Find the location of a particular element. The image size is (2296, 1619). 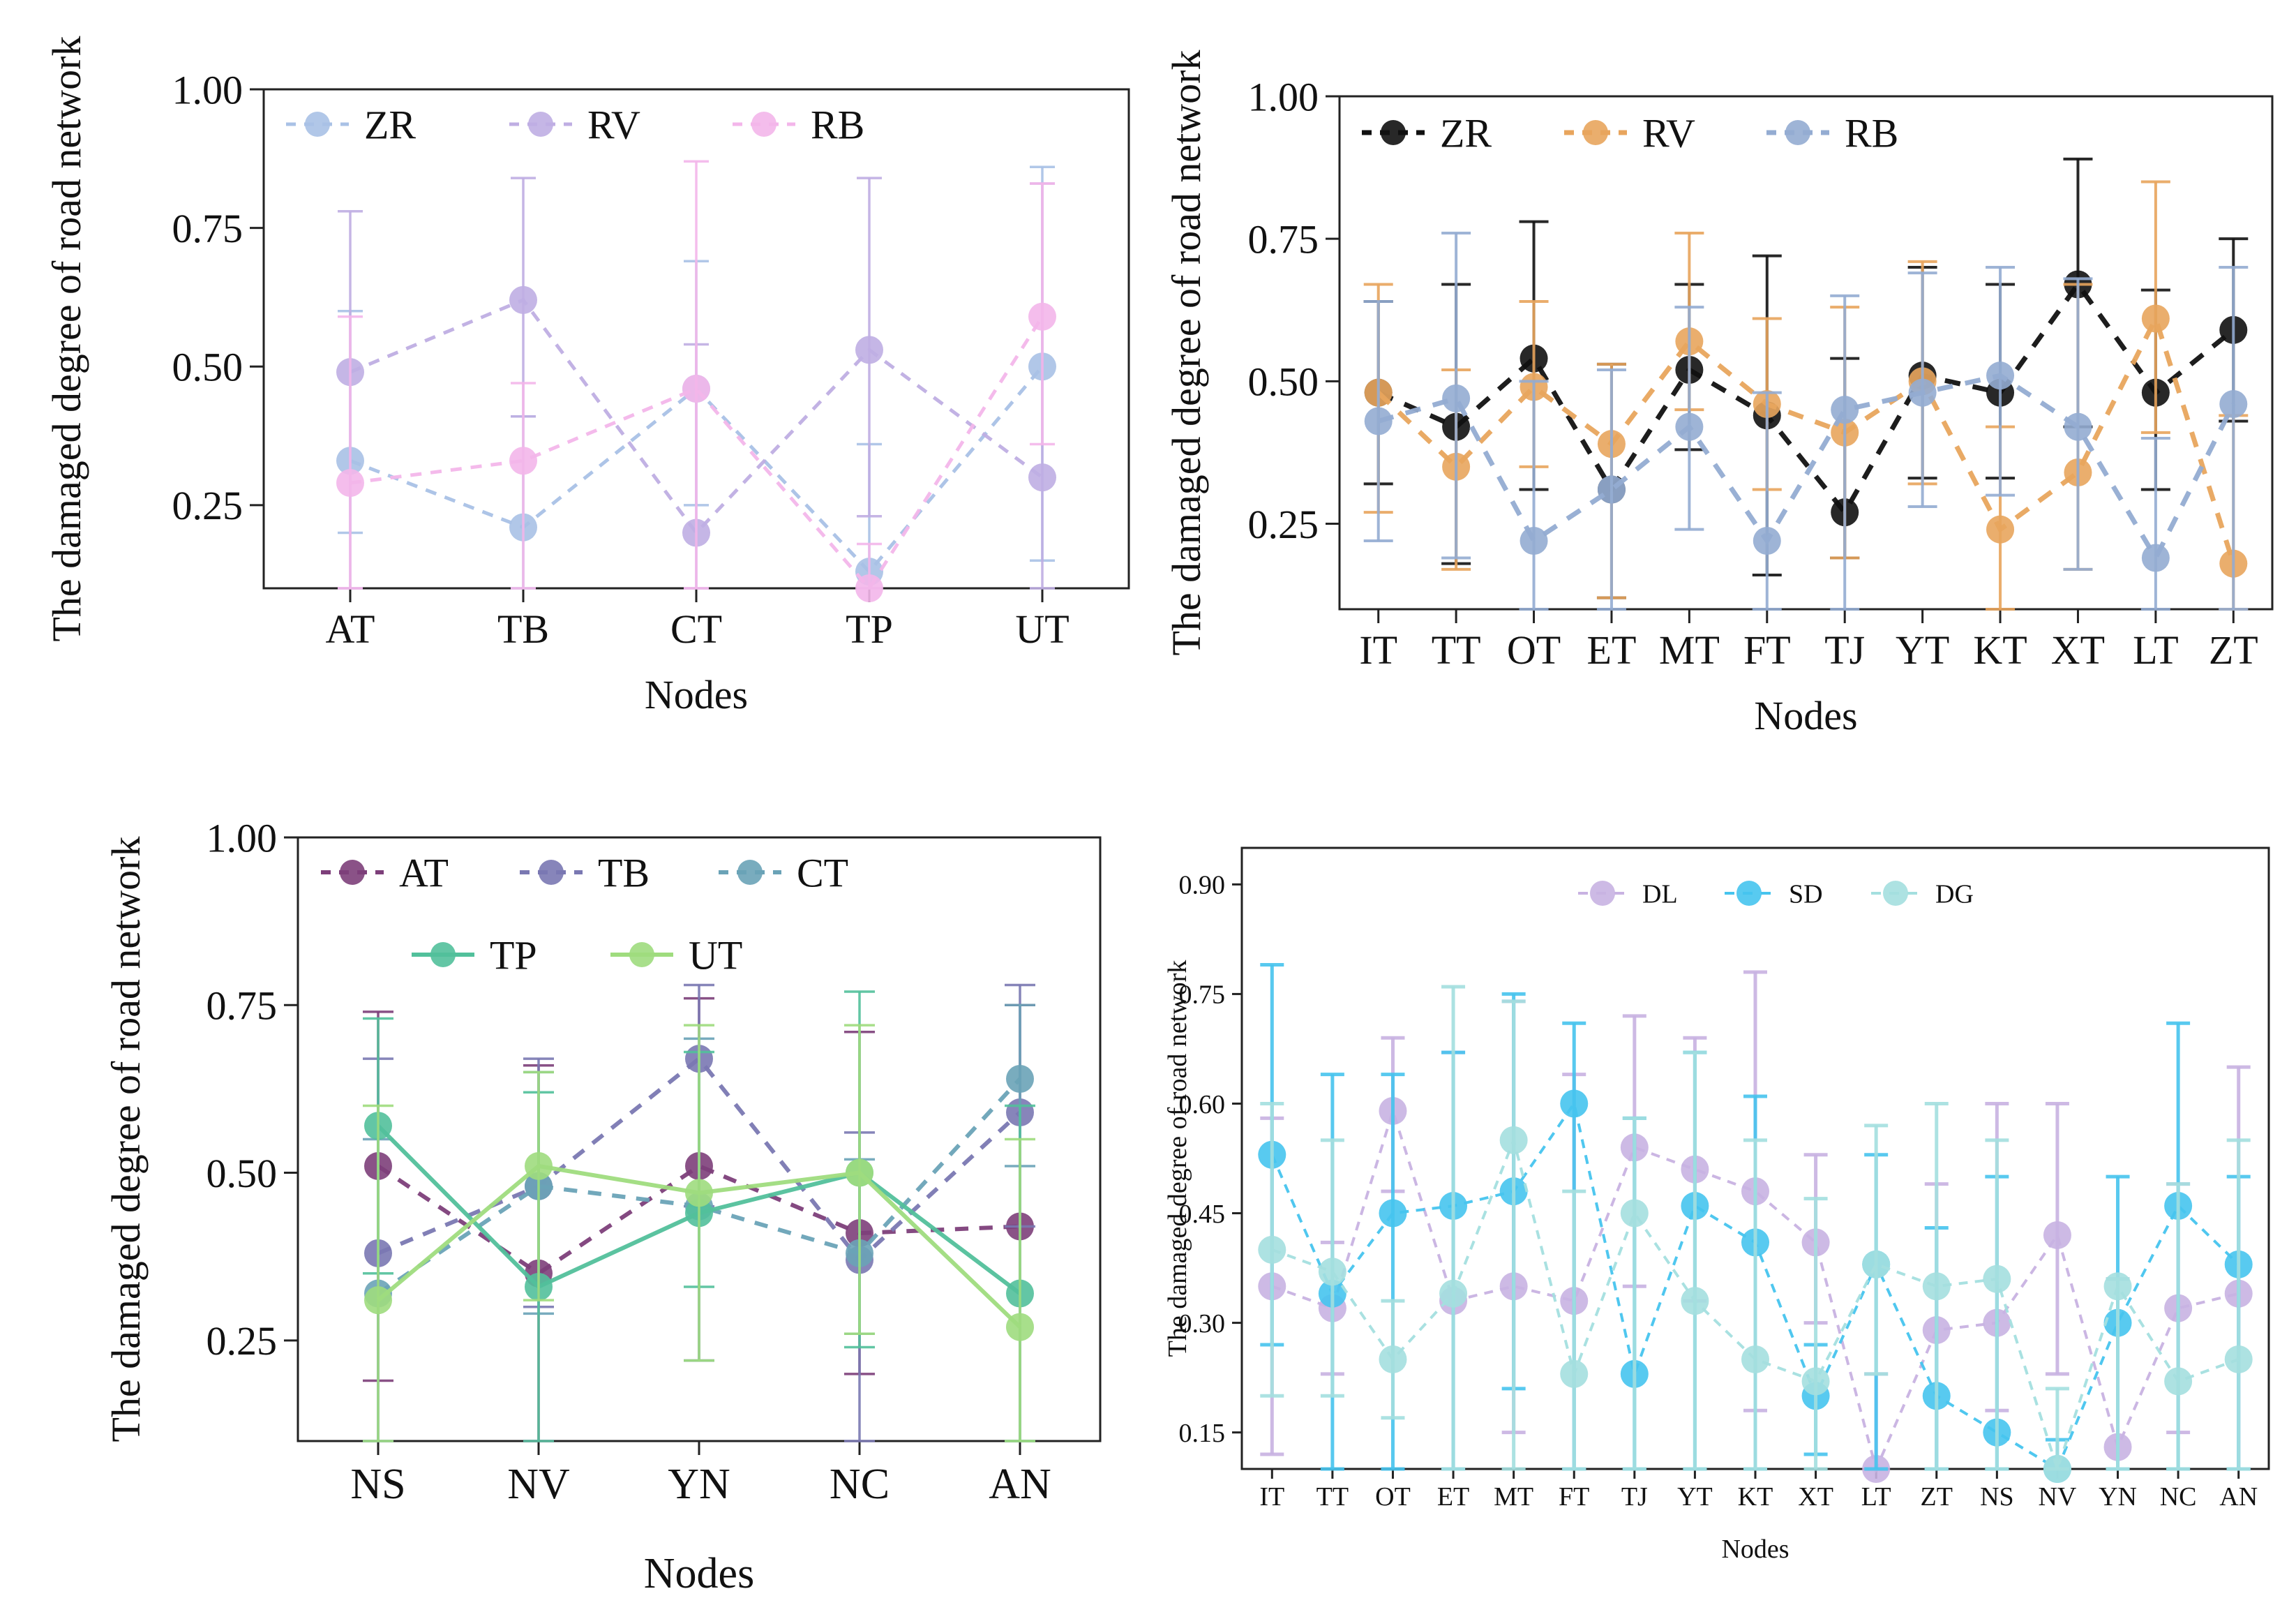

x-tick-label: KT is located at coordinates (2000, 650).